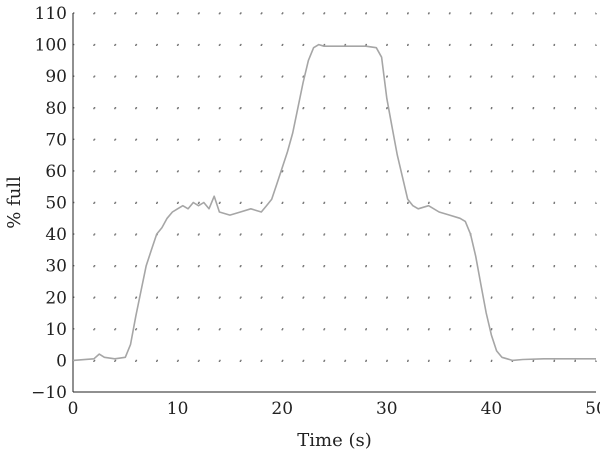 Image resolution: width=600 pixels, height=457 pixels. I want to click on y-tick-labels: −10 0 10 20 30 40 50 60 70 80 90 100 110, so click(49, 203).